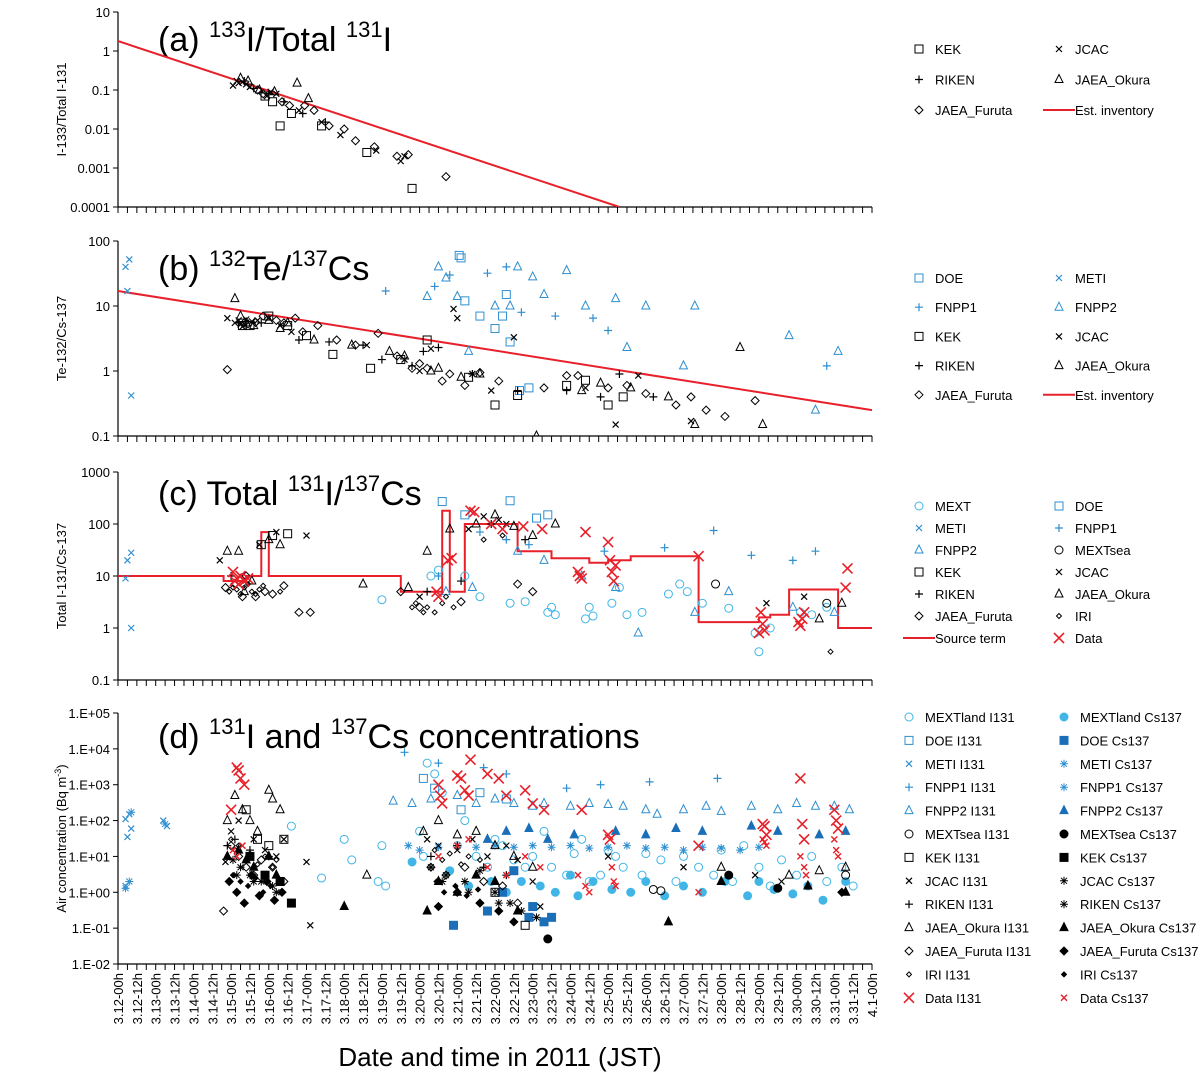  I want to click on legend-label: FNPP2, so click(1096, 307).